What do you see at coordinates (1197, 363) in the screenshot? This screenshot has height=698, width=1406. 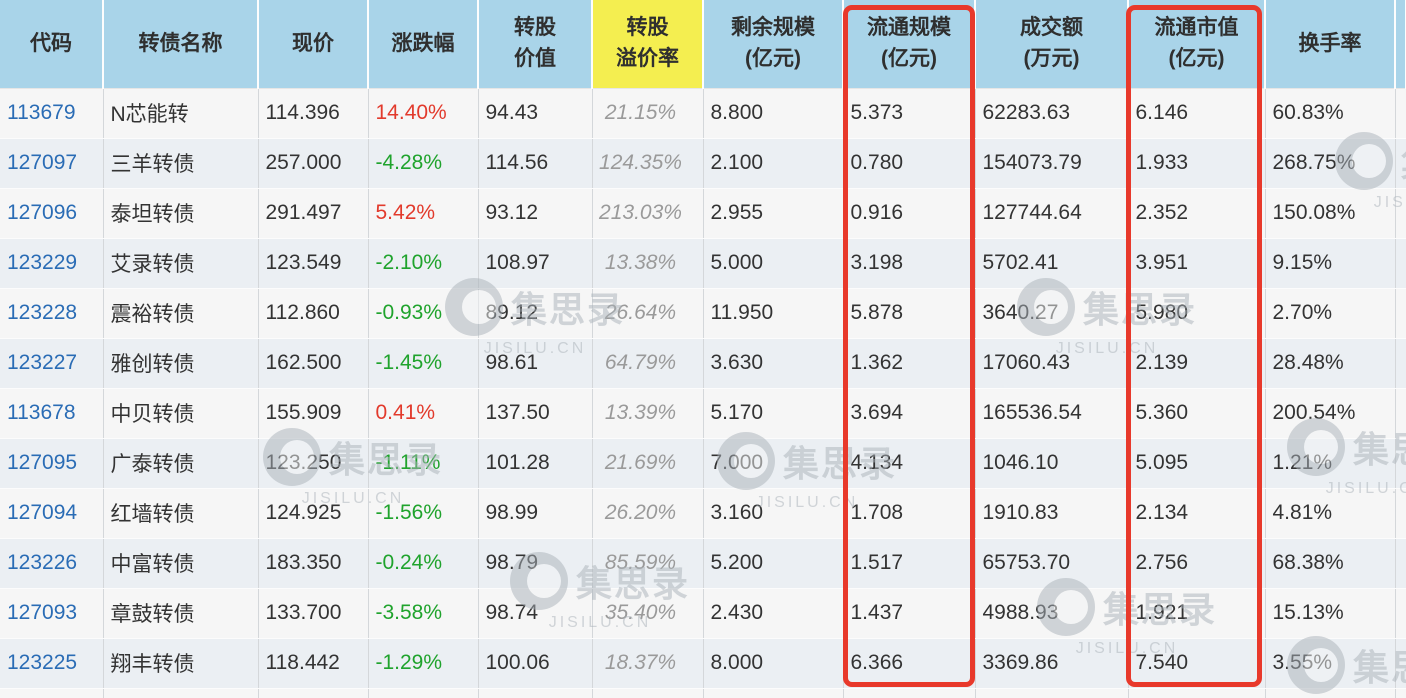 I see `circulating-market-value-cell: 2.139` at bounding box center [1197, 363].